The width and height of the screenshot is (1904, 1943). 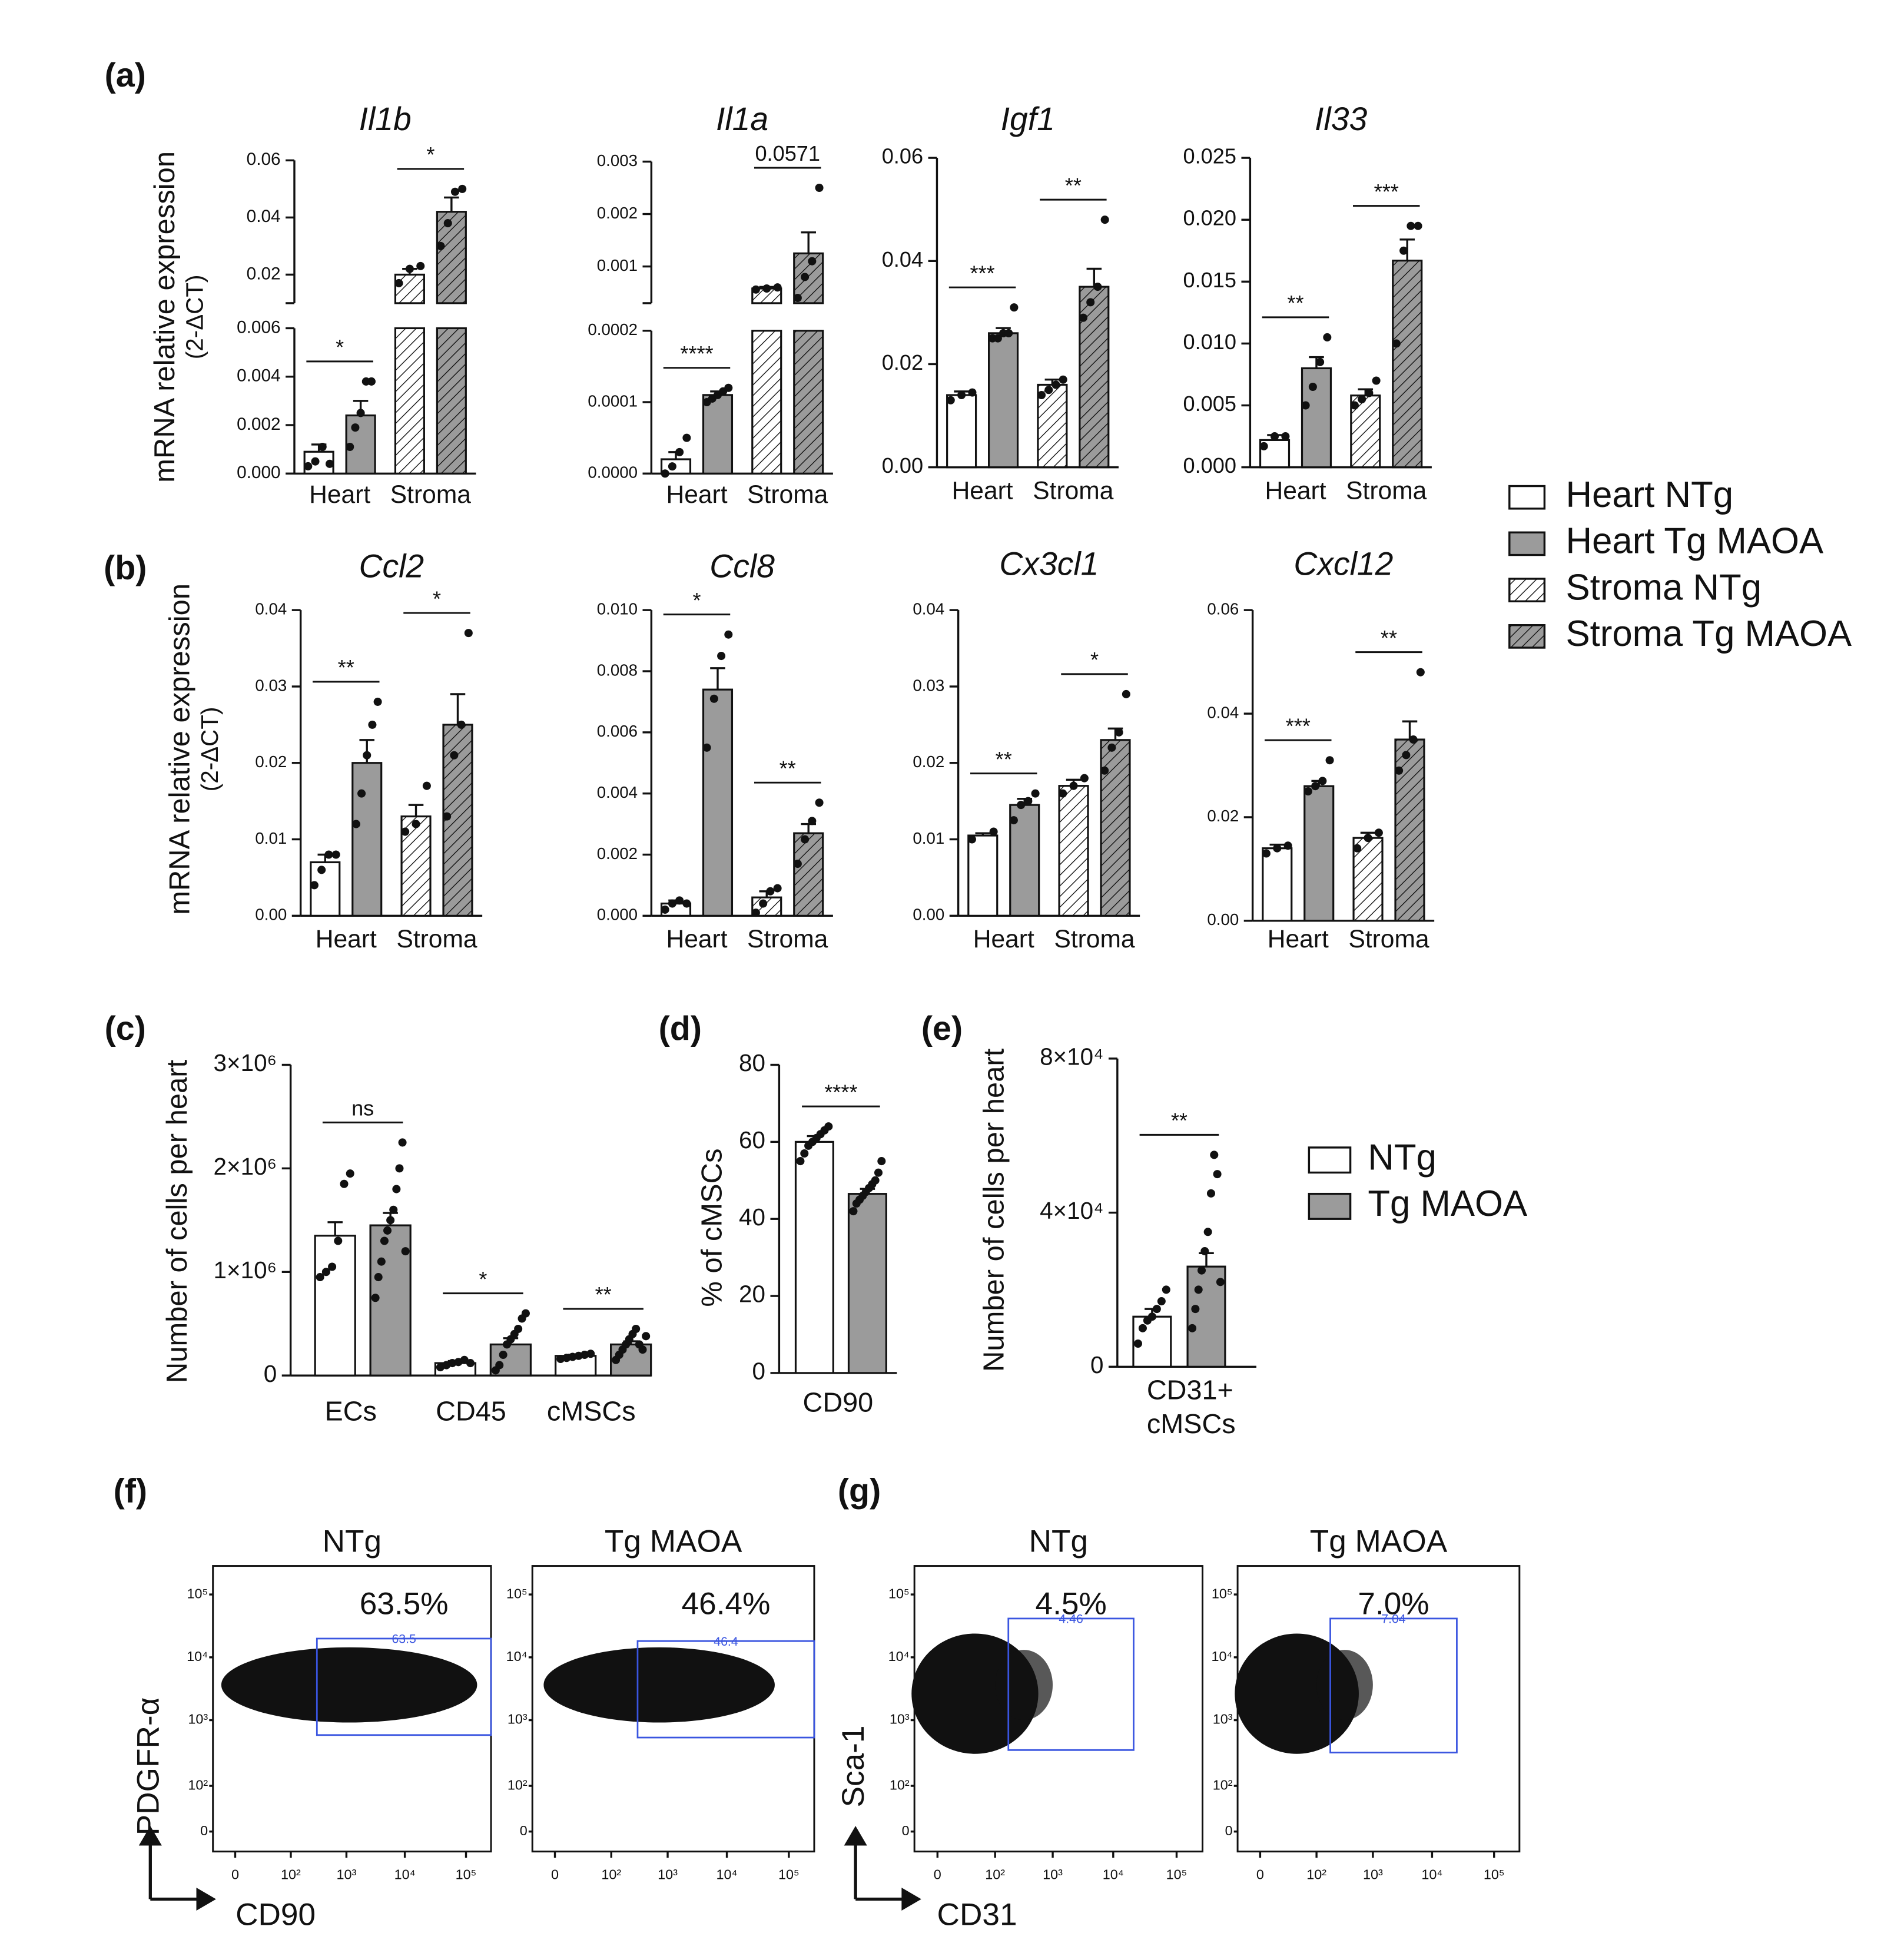 What do you see at coordinates (1028, 119) in the screenshot?
I see `chart-title: Igf1` at bounding box center [1028, 119].